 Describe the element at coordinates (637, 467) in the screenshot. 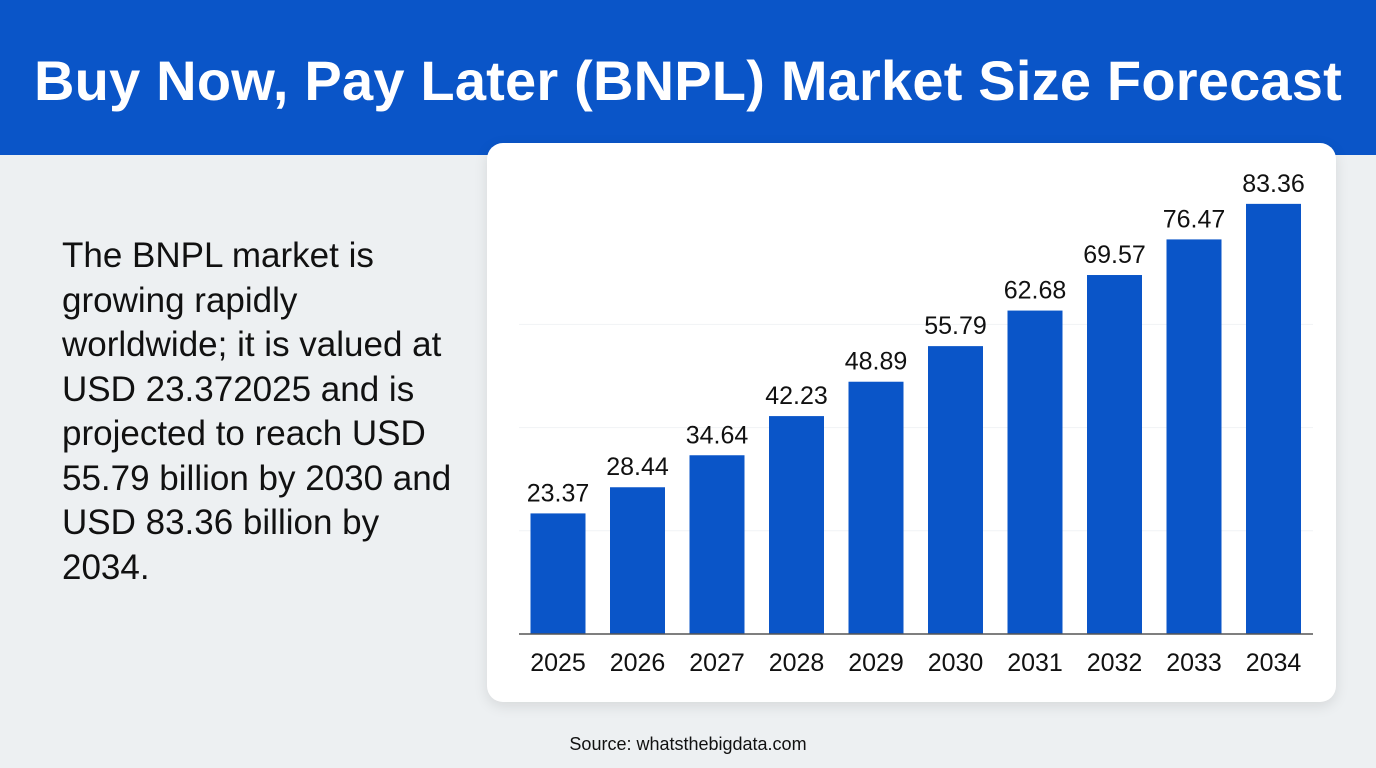

I see `value-label-2026: 28.44` at that location.